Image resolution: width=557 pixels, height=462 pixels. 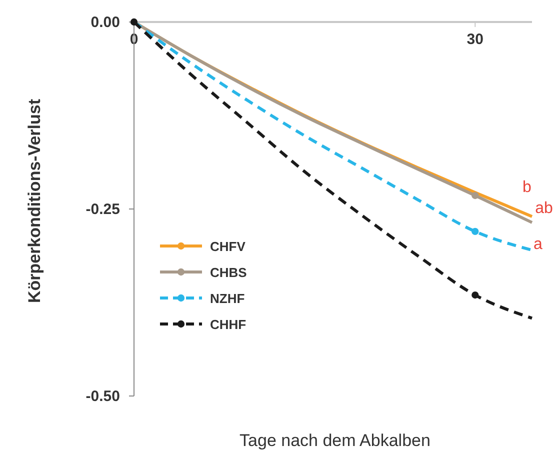 I want to click on legend-label: CHHF, so click(x=228, y=324).